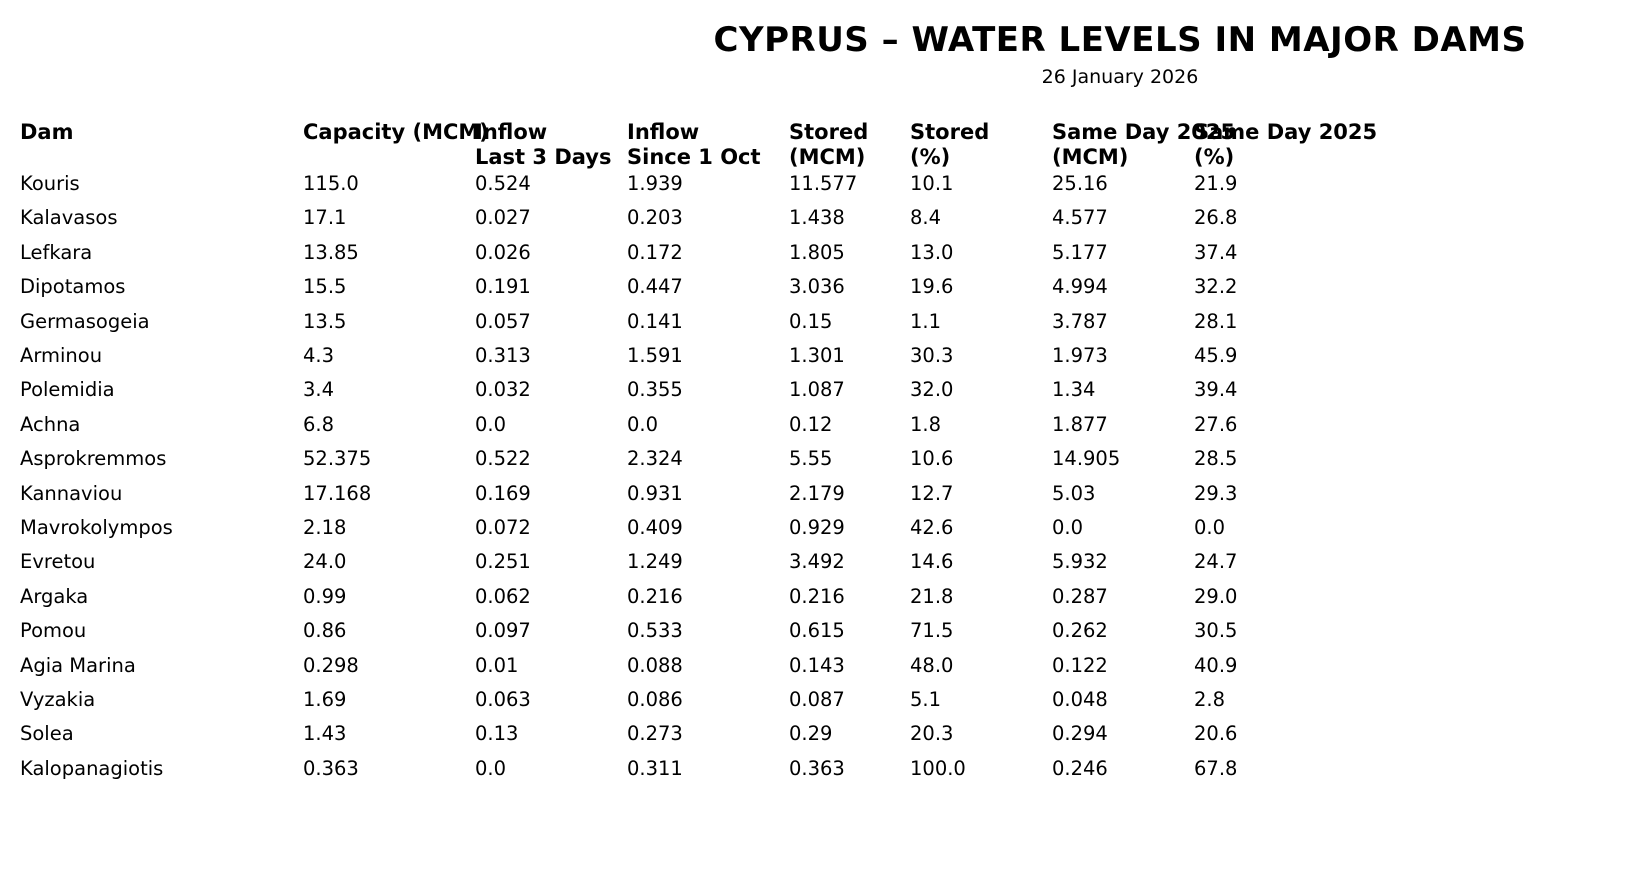  What do you see at coordinates (1216, 562) in the screenshot?
I see `table-cell: 24.7` at bounding box center [1216, 562].